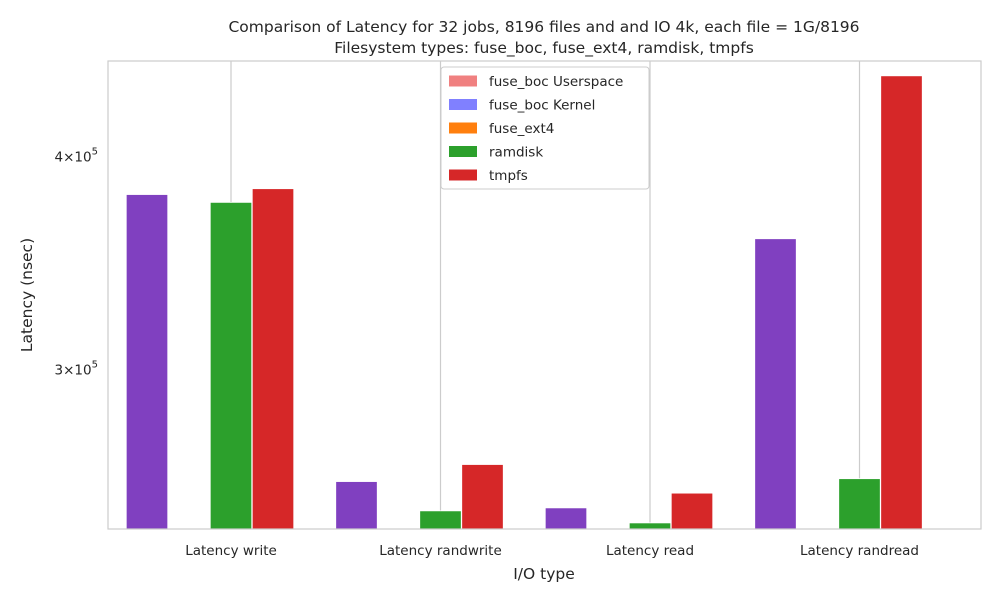 The width and height of the screenshot is (1000, 604). I want to click on legend-label: fuse_boc Kernel, so click(542, 106).